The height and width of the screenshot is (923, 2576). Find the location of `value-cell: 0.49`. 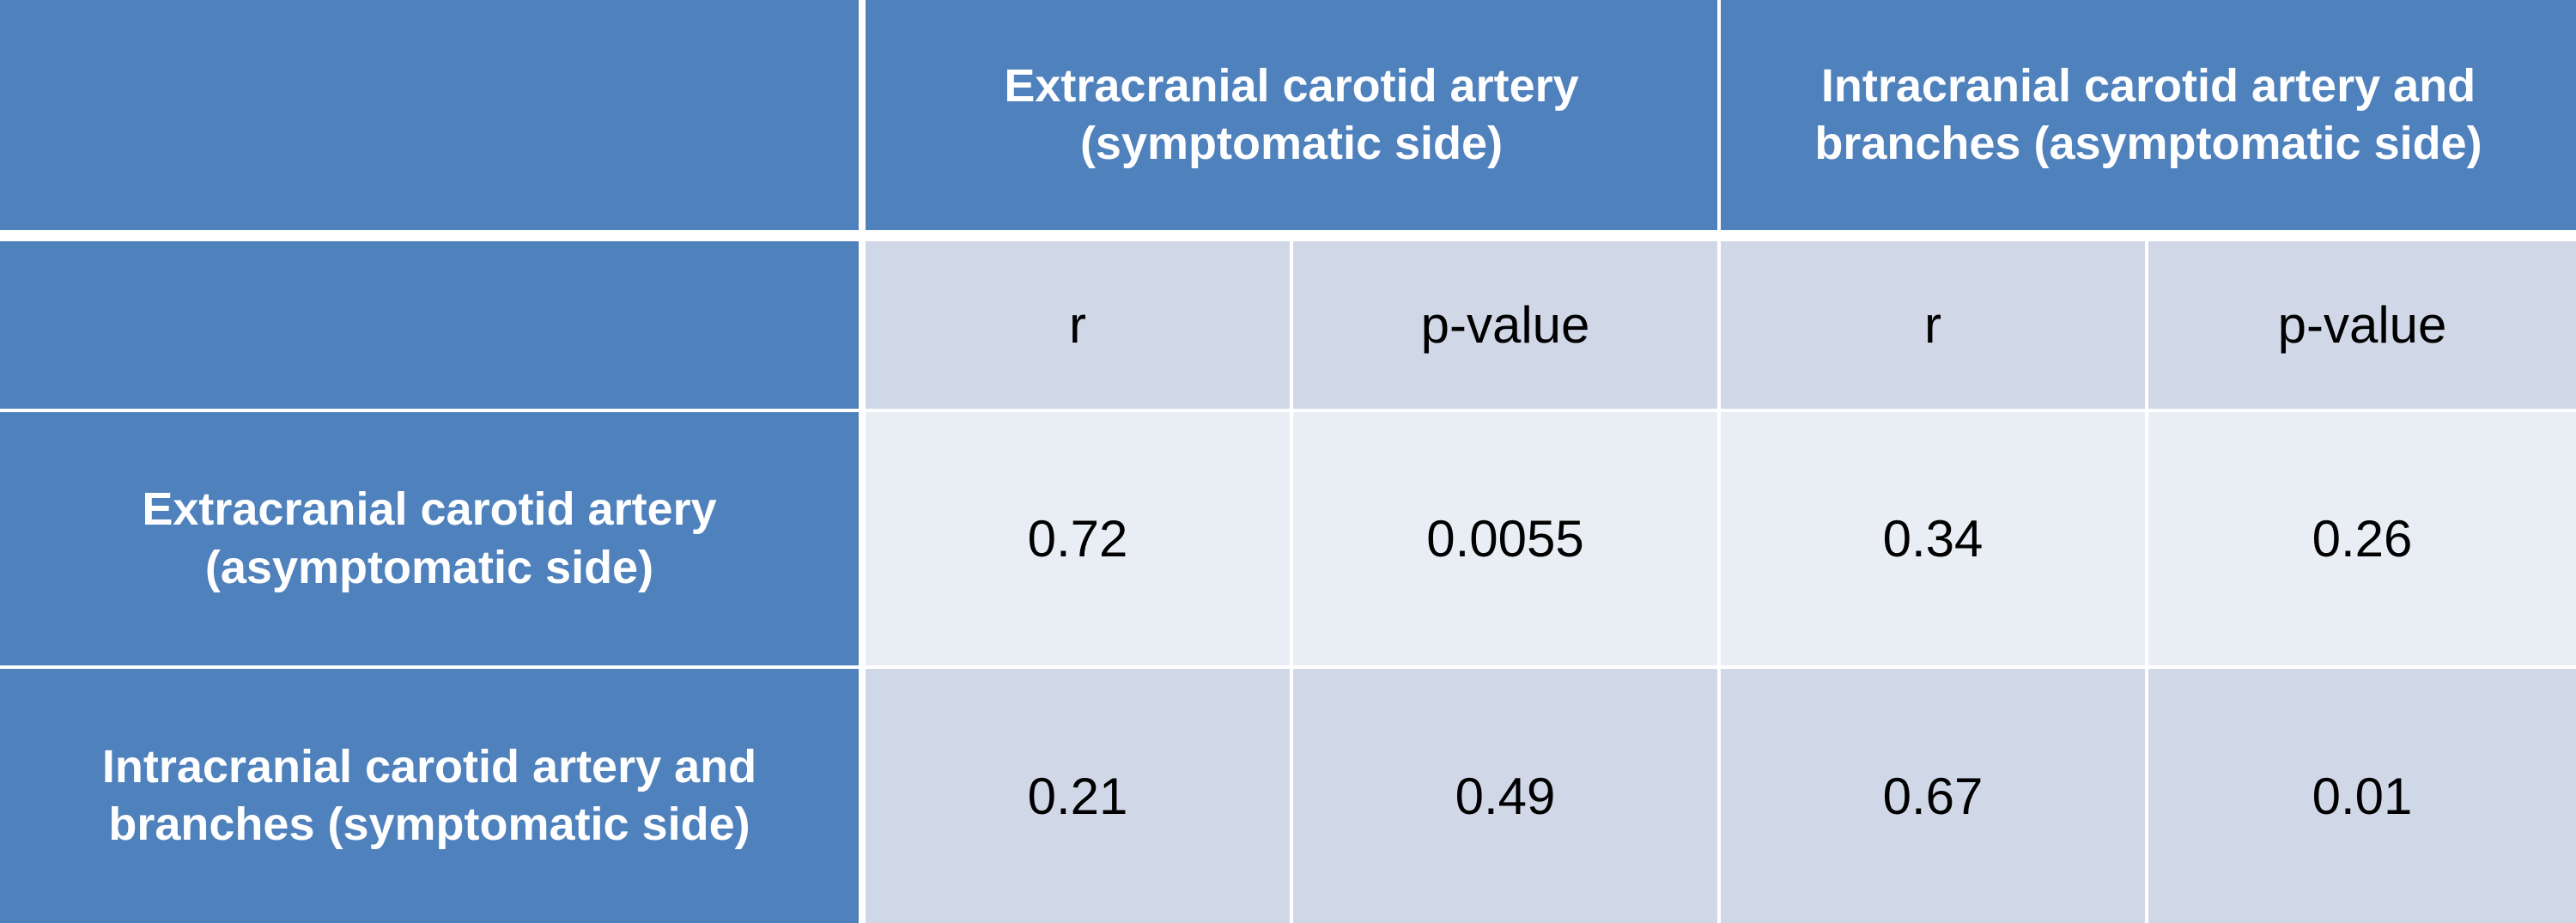

value-cell: 0.49 is located at coordinates (1505, 796).